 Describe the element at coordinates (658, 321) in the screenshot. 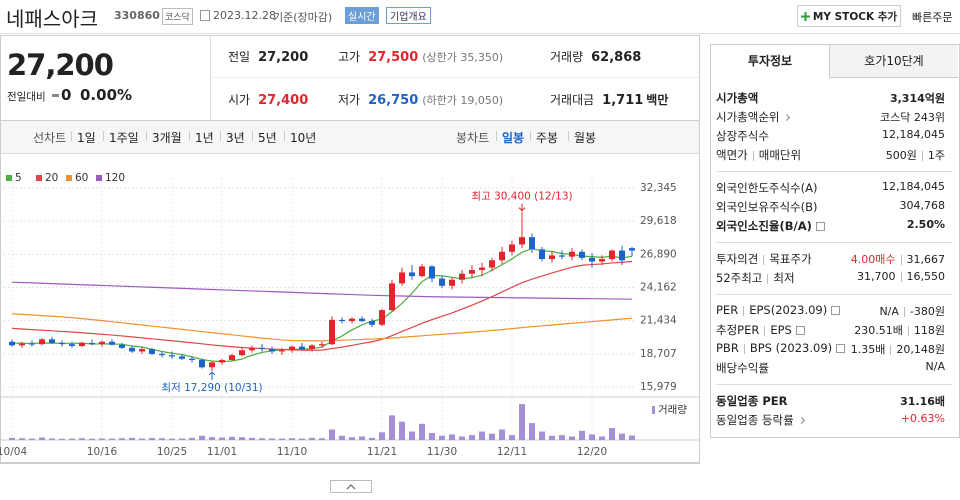

I see `y-tick-label: 21,434` at that location.